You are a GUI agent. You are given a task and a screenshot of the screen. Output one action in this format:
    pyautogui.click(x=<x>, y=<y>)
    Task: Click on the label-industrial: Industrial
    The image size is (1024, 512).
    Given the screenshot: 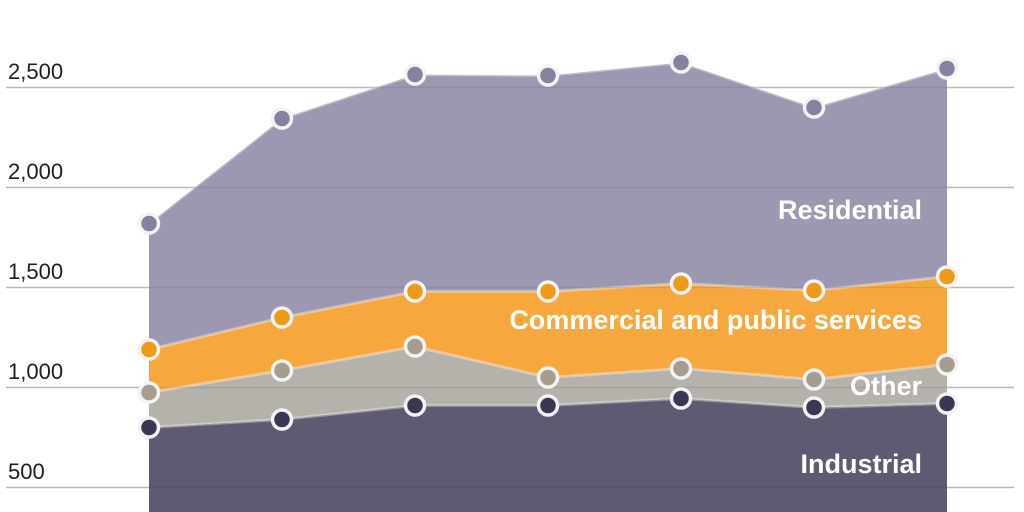 What is the action you would take?
    pyautogui.click(x=861, y=464)
    